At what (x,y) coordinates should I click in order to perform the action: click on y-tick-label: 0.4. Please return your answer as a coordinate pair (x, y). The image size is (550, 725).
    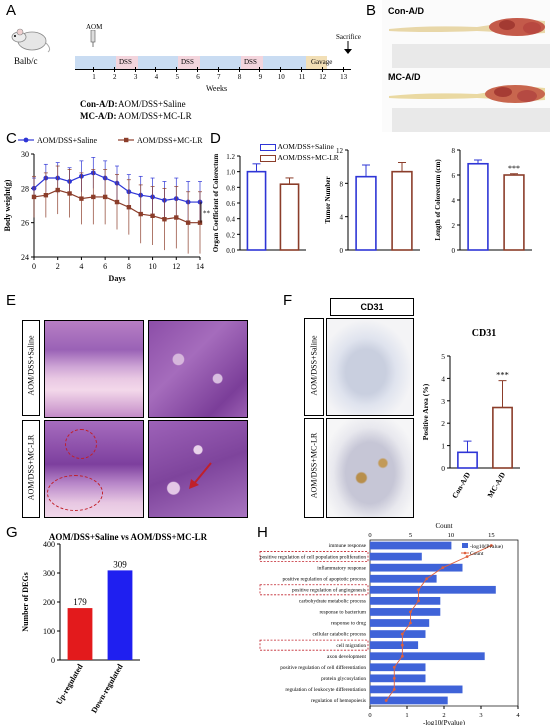
    Looking at the image, I should click on (230, 220).